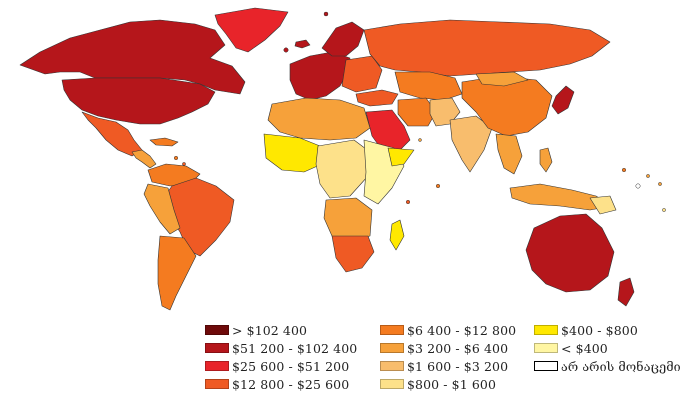 Image resolution: width=686 pixels, height=401 pixels. Describe the element at coordinates (162, 209) in the screenshot. I see `region-peru-bolivia` at that location.